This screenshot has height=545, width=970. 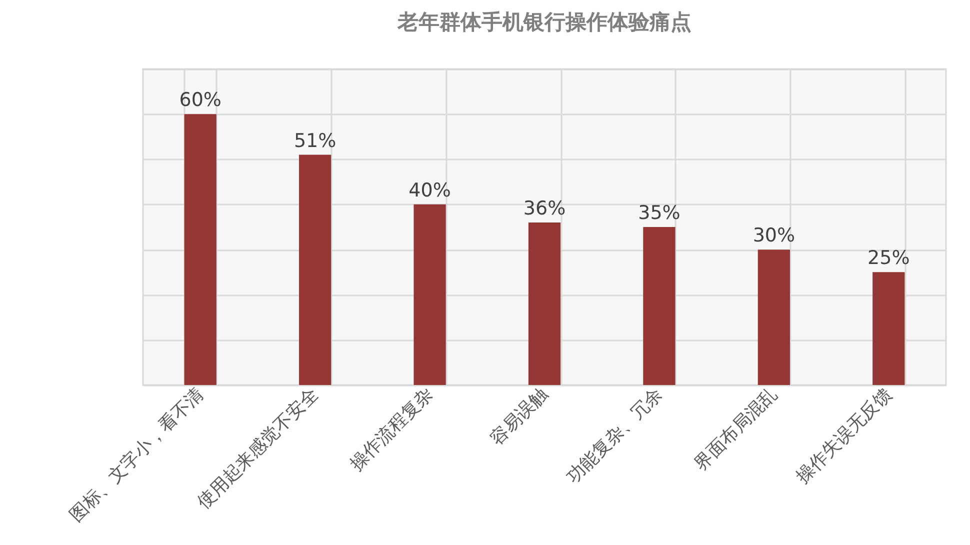 I want to click on chart-title: 老年群体手机银行操作体验痛点, so click(x=544, y=22).